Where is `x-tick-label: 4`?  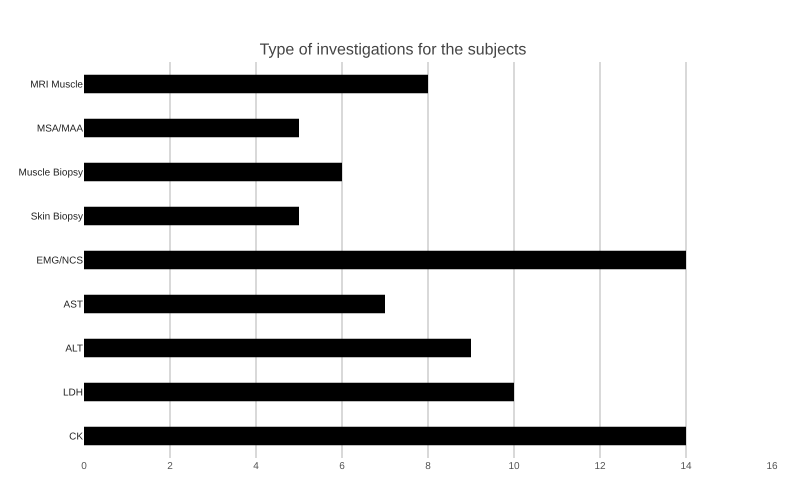
x-tick-label: 4 is located at coordinates (256, 466).